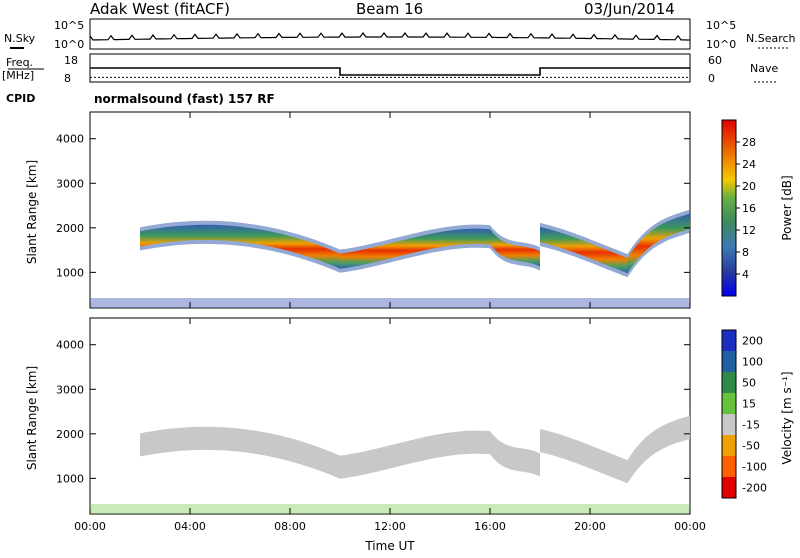  Describe the element at coordinates (32, 418) in the screenshot. I see `velocity-ylabel: Slant Range [km]` at that location.